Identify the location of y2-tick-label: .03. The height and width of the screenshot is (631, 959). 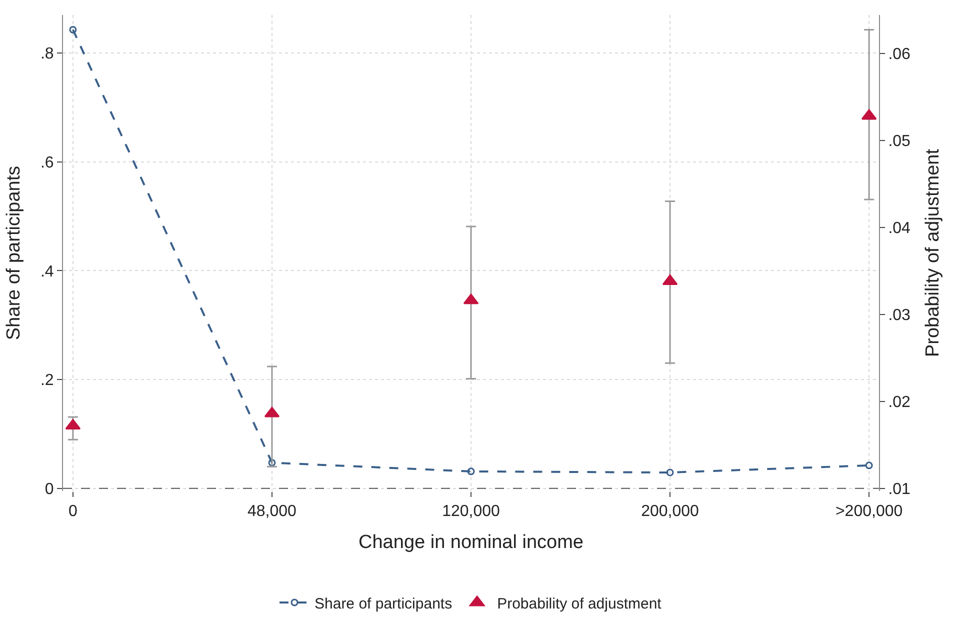
(899, 315).